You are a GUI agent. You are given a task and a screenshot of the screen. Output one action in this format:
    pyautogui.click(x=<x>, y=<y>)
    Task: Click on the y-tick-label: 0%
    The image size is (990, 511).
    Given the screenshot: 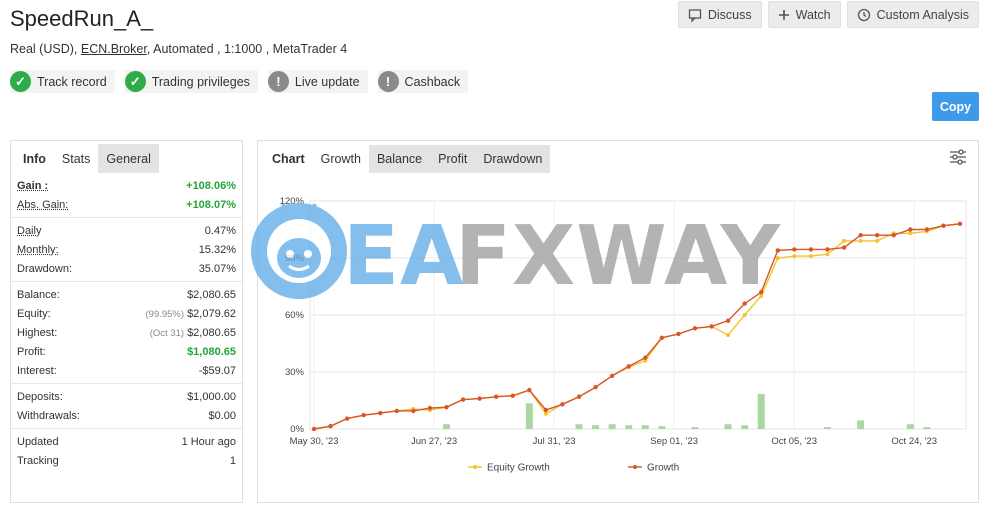 What is the action you would take?
    pyautogui.click(x=297, y=429)
    